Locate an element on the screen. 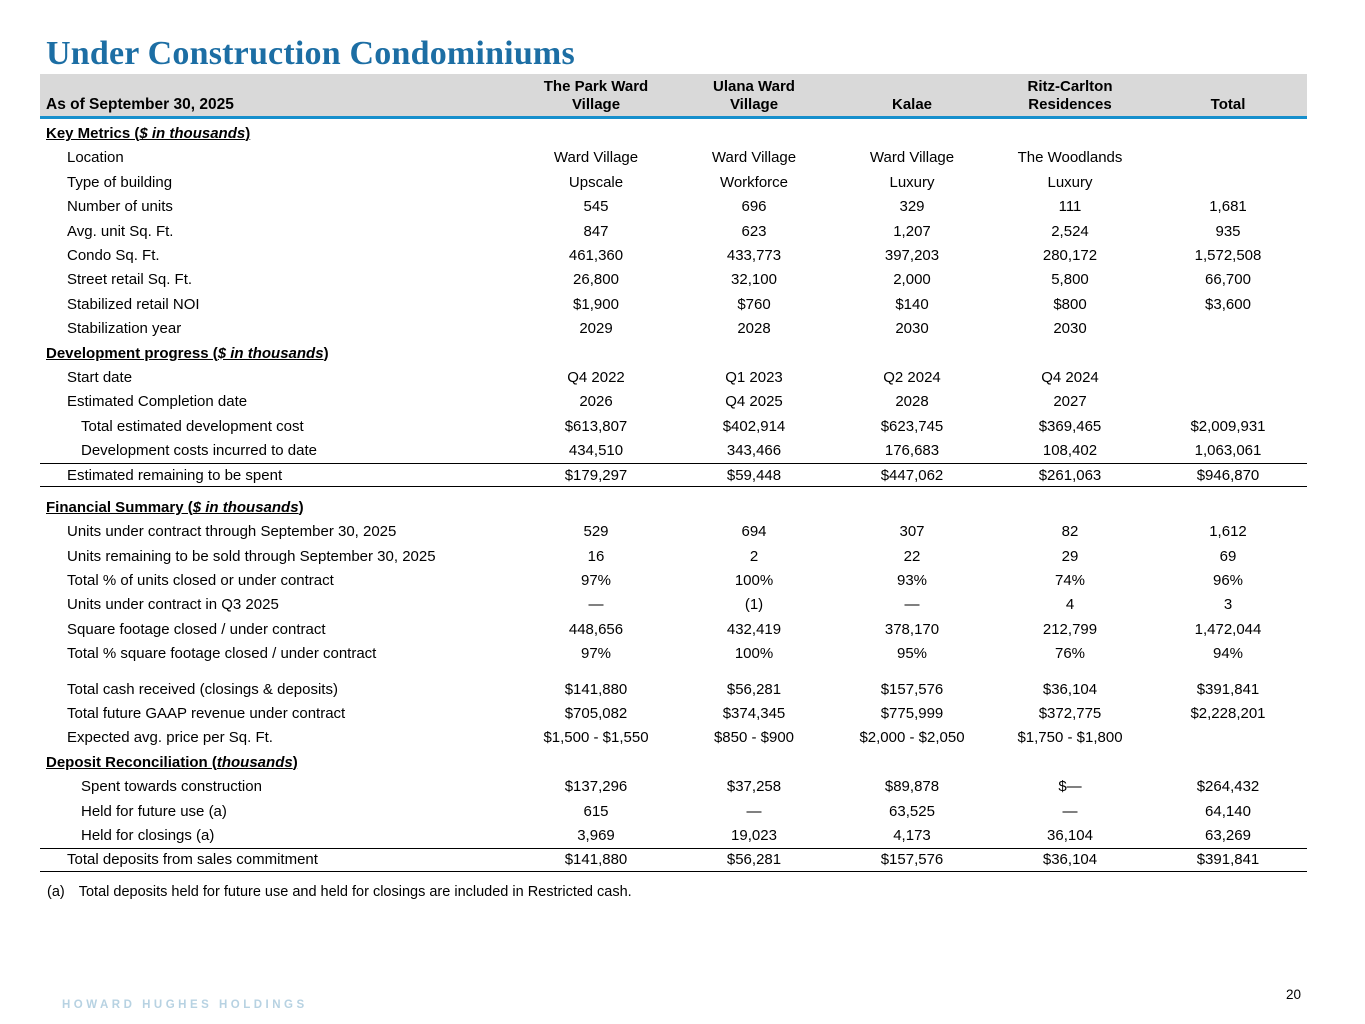 The height and width of the screenshot is (1024, 1365). cell-value: 63,525 is located at coordinates (912, 811).